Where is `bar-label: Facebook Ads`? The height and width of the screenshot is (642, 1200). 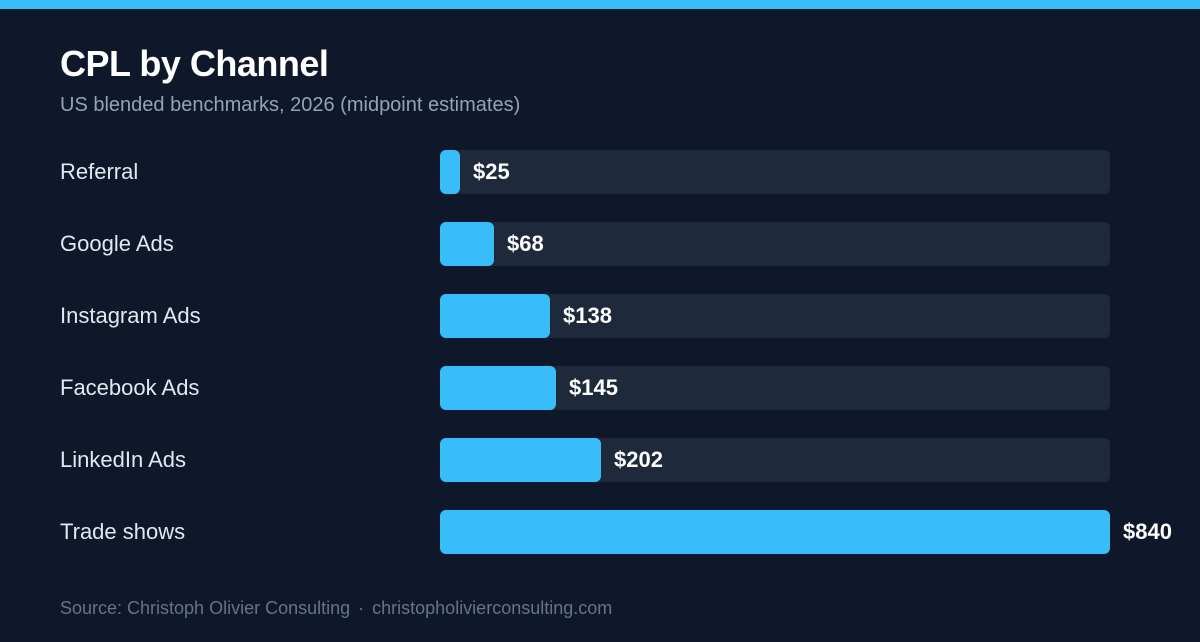 bar-label: Facebook Ads is located at coordinates (130, 387).